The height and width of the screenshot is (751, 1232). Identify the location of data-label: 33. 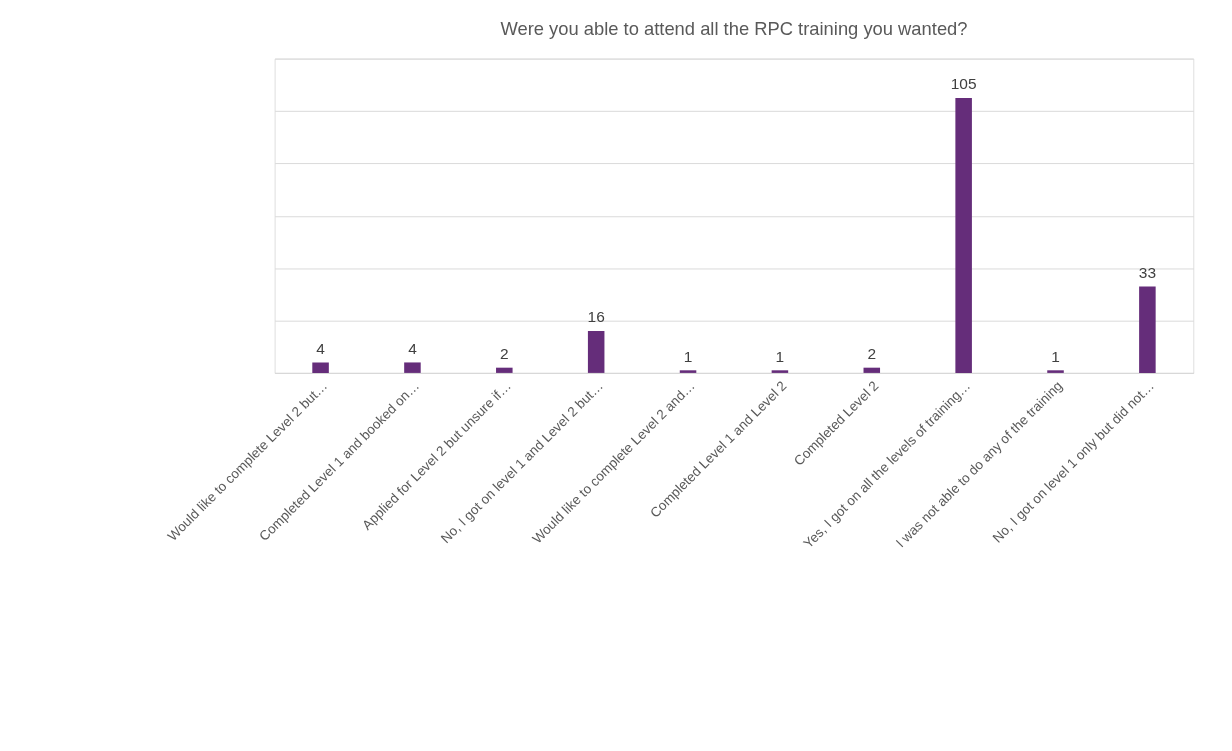
(1147, 272).